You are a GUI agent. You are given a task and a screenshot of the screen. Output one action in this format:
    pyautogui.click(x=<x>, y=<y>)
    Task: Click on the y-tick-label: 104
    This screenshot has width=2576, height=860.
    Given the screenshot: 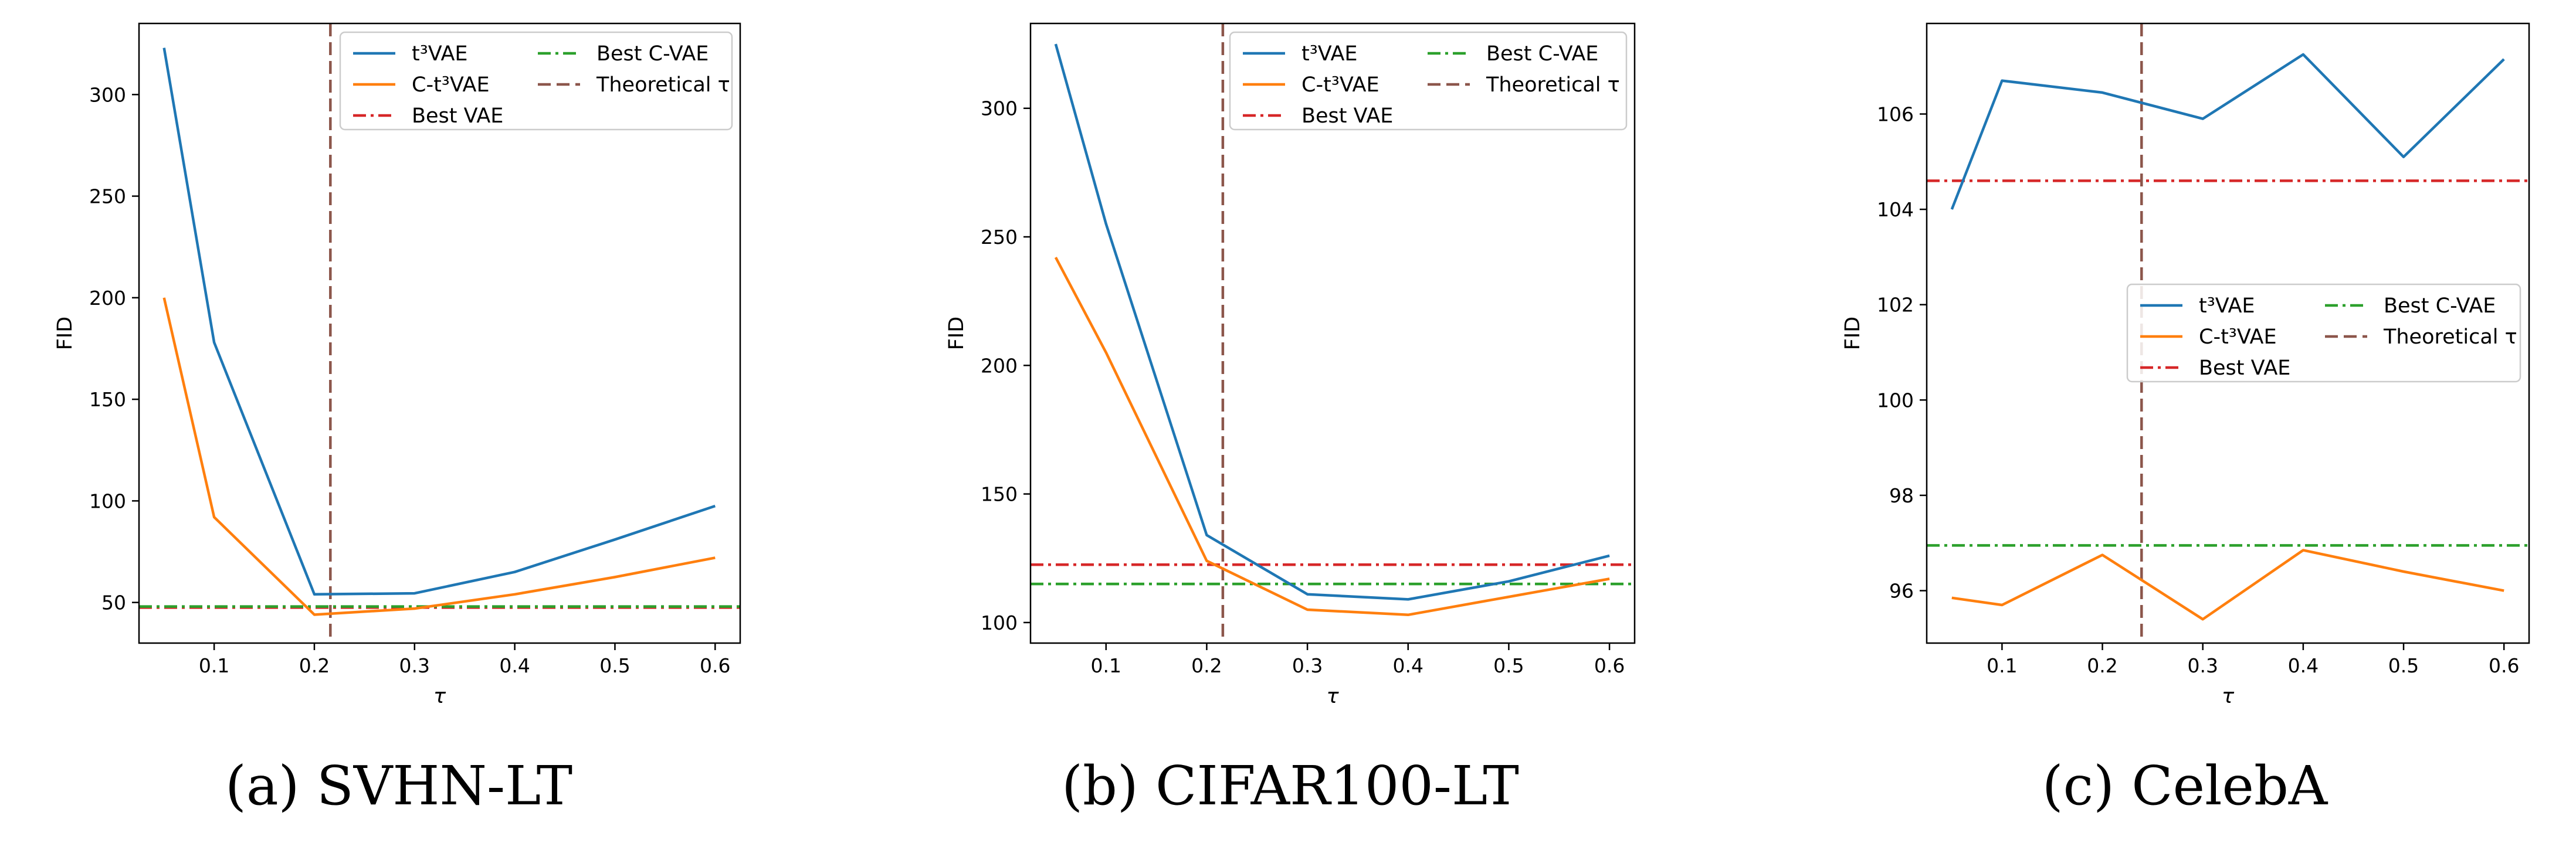 What is the action you would take?
    pyautogui.click(x=1896, y=209)
    